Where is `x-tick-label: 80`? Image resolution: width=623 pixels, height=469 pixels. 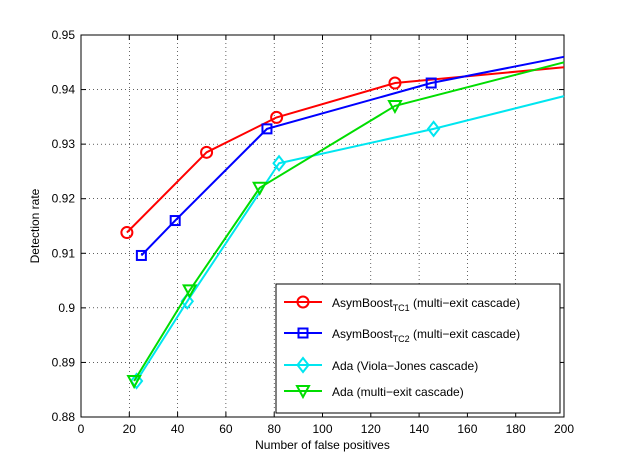
x-tick-label: 80 is located at coordinates (275, 429).